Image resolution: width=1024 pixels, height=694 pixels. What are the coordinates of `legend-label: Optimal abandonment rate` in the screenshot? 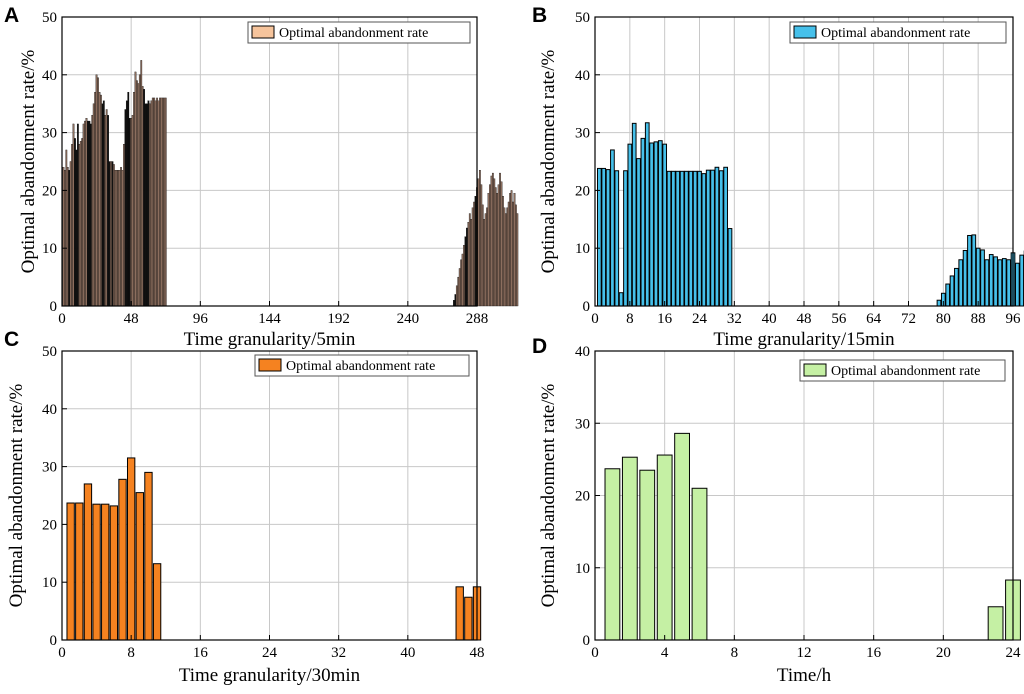 It's located at (360, 366).